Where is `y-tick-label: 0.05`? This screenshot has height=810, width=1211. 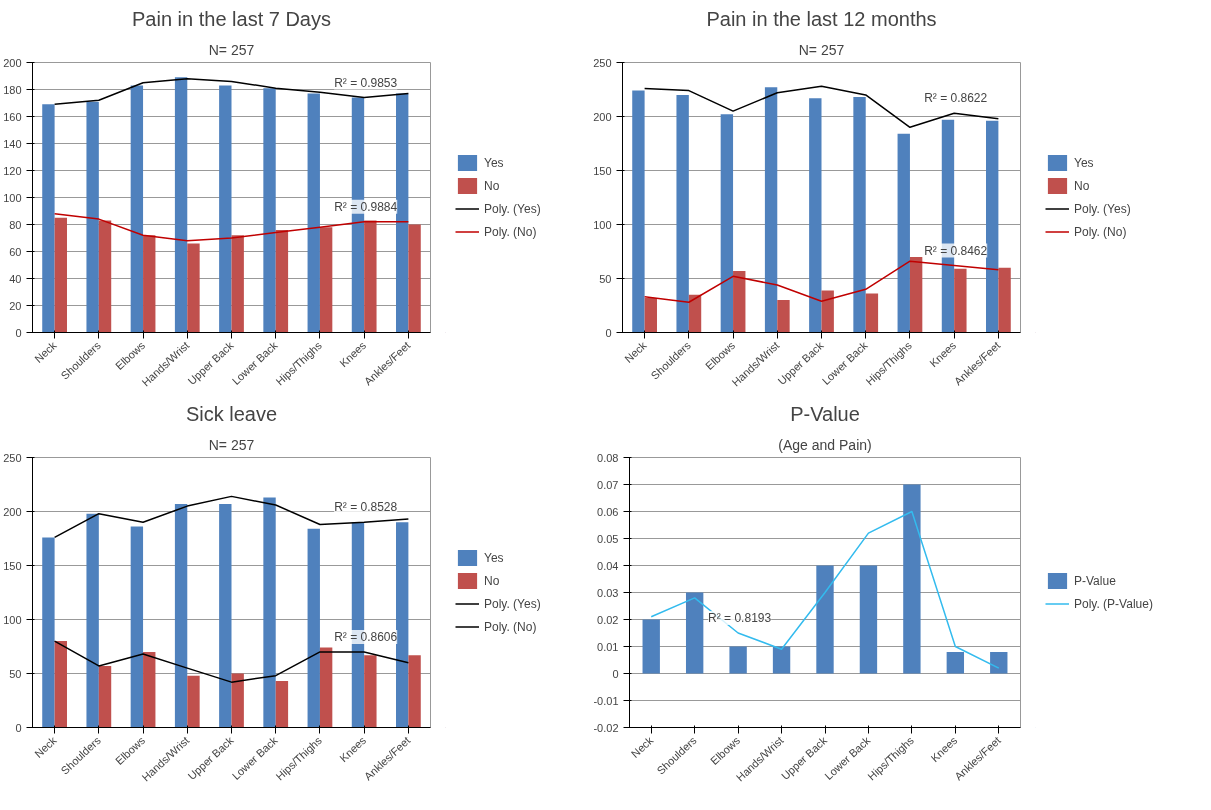
y-tick-label: 0.05 is located at coordinates (608, 538).